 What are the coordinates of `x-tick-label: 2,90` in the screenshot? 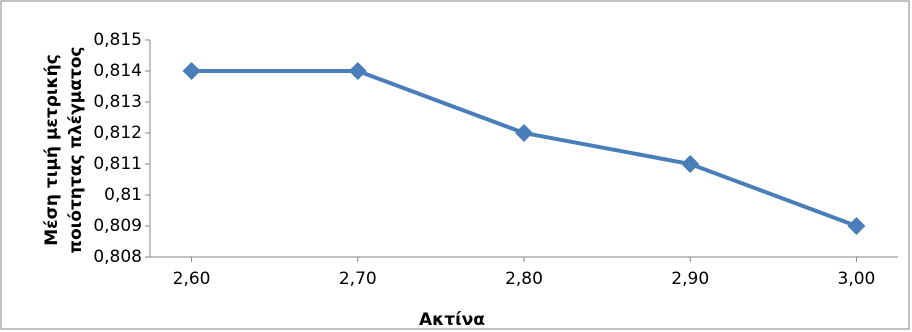 It's located at (690, 279).